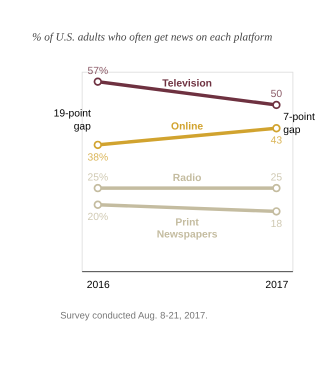 This screenshot has width=320, height=366. I want to click on data-label: 50, so click(276, 94).